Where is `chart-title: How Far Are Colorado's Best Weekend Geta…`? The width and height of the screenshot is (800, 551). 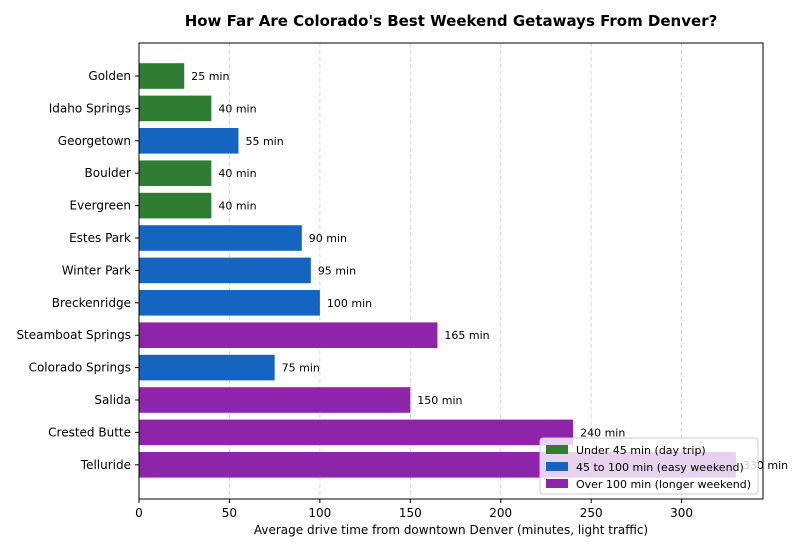 chart-title: How Far Are Colorado's Best Weekend Geta… is located at coordinates (451, 21).